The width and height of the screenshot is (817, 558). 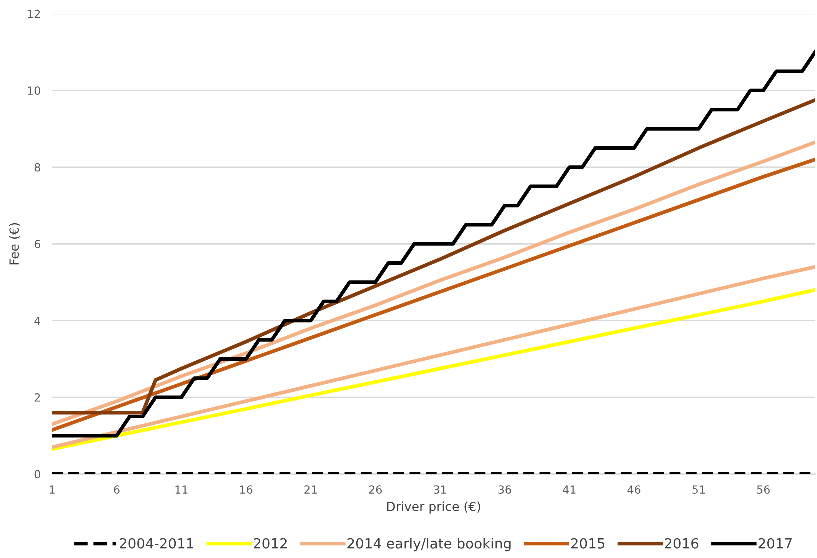 I want to click on legend-label: 2012, so click(x=270, y=543).